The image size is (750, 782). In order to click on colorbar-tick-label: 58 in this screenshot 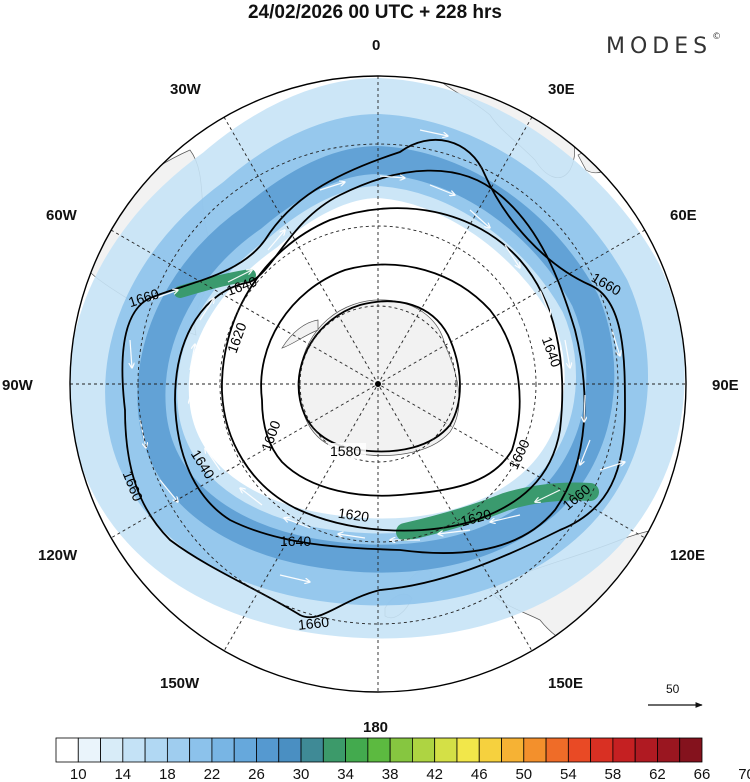, I will do `click(613, 774)`.